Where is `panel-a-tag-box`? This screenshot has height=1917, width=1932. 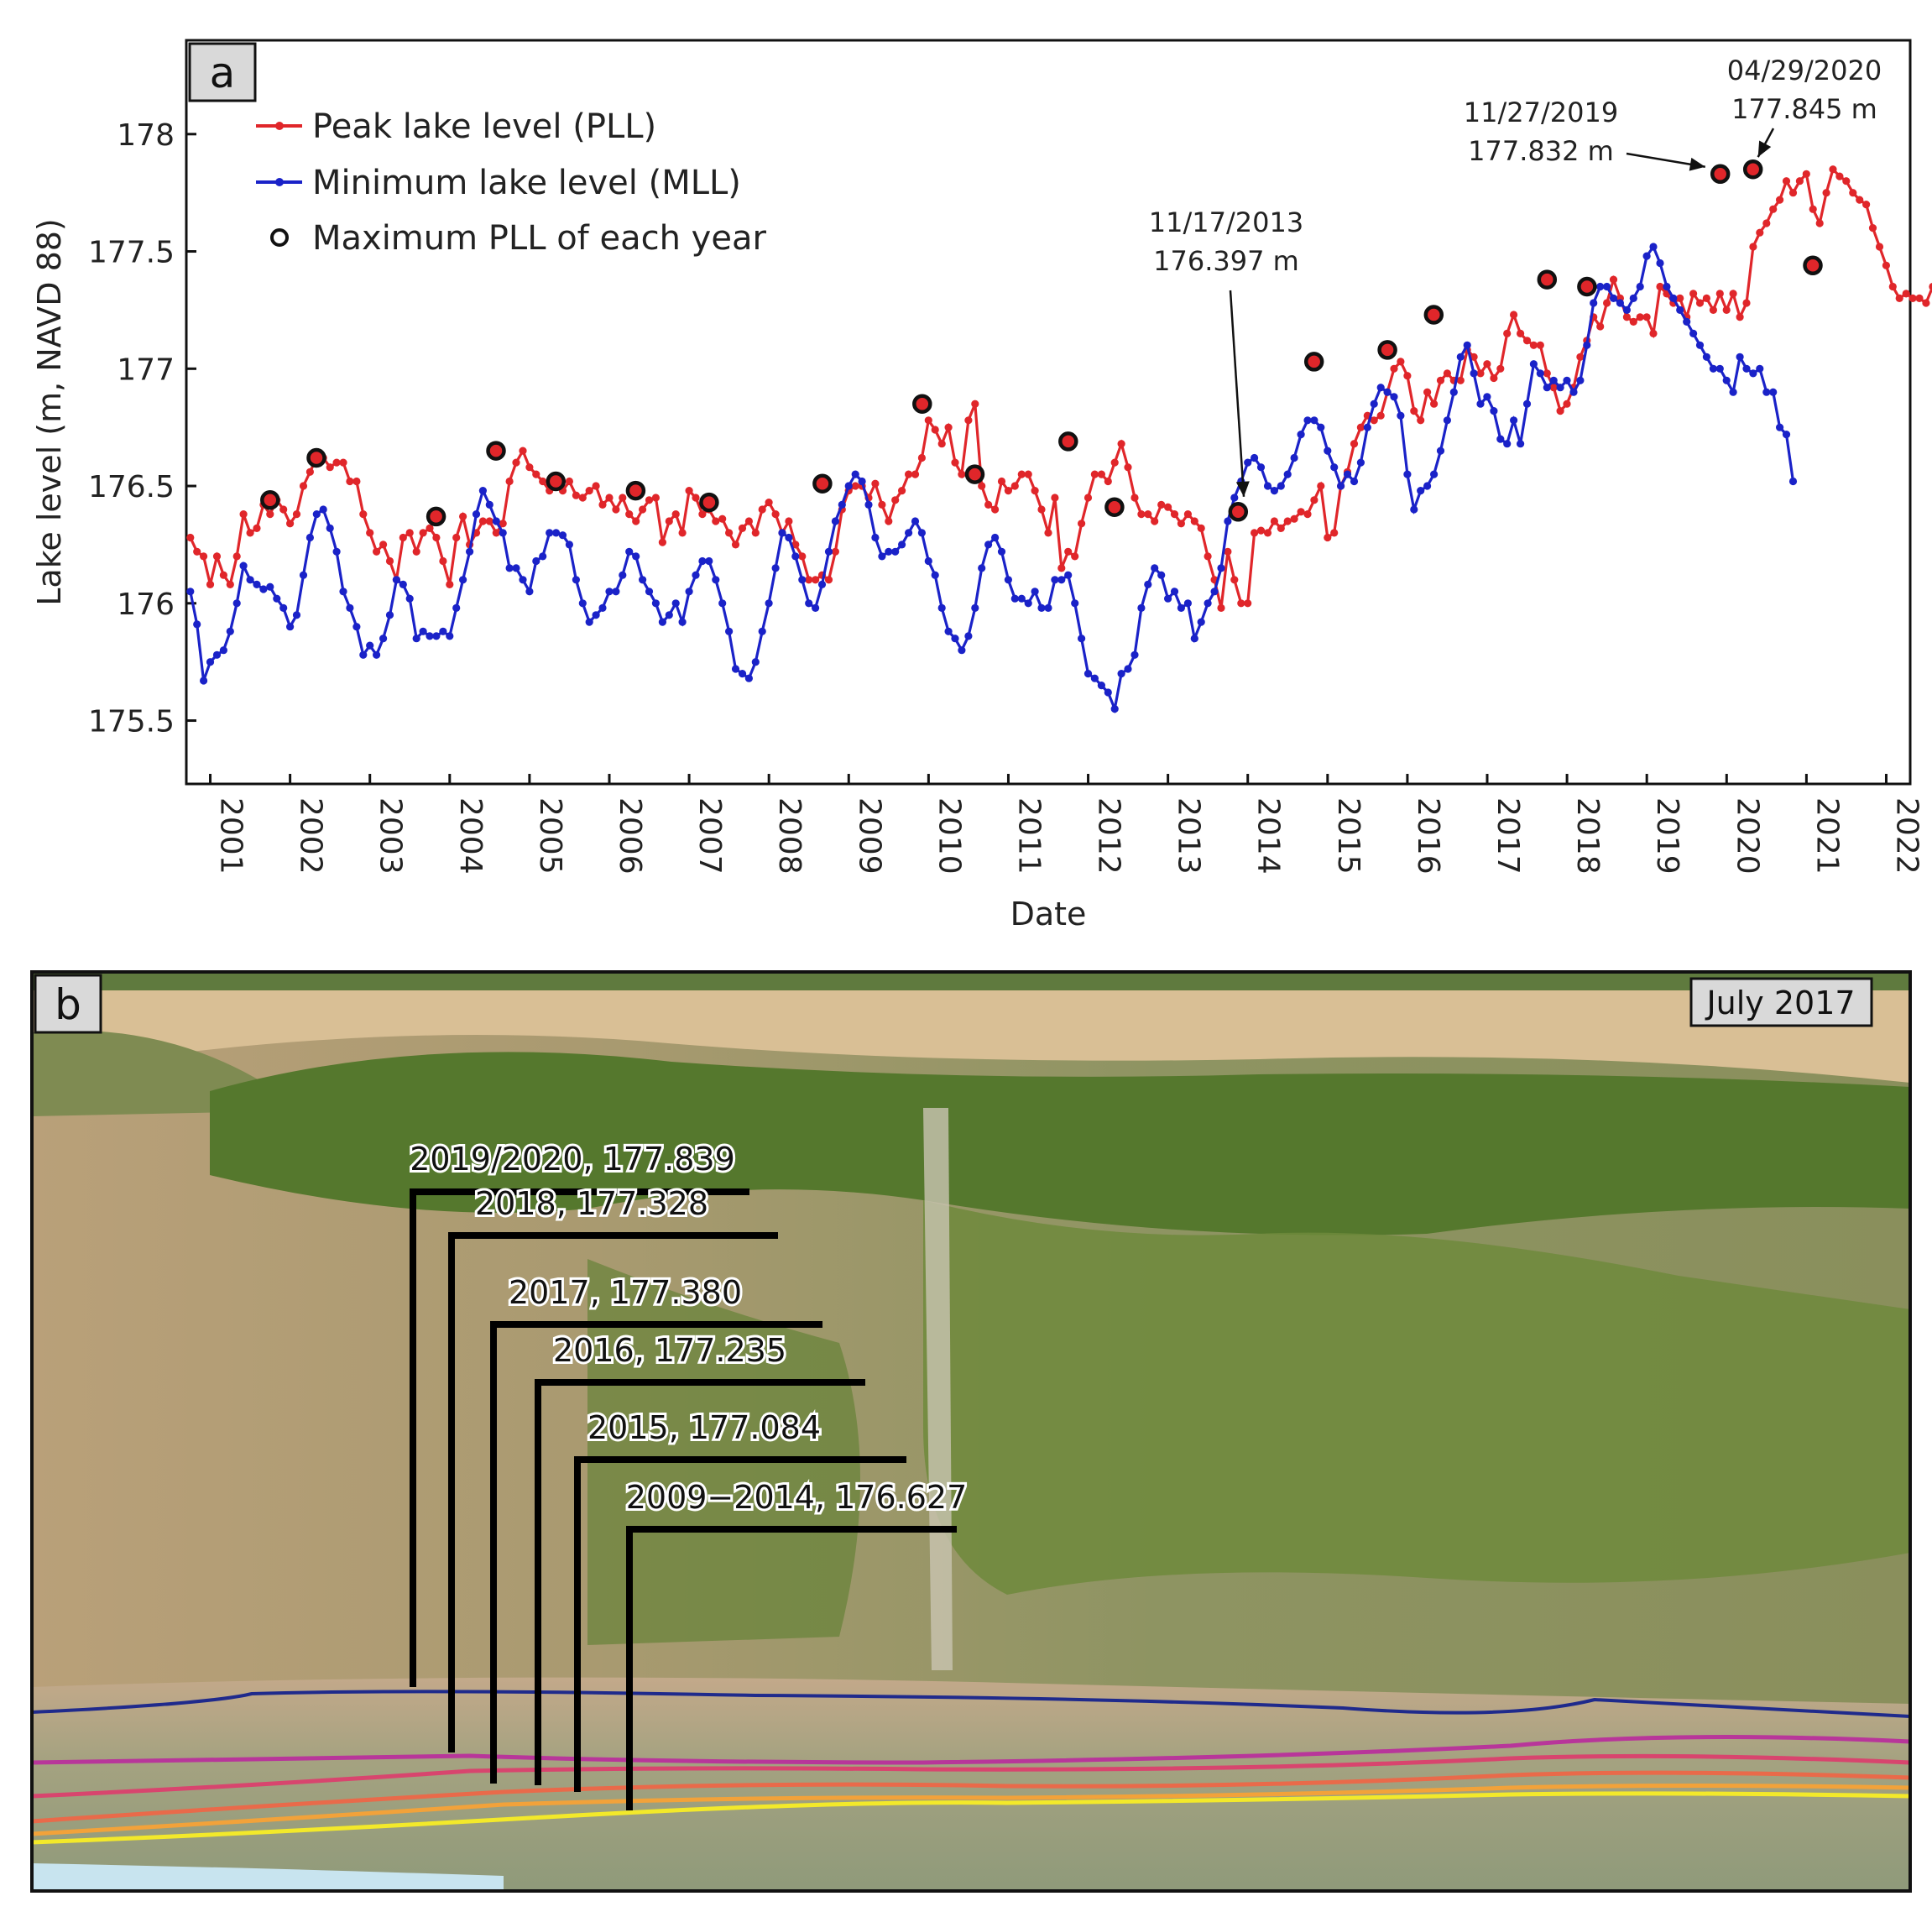 panel-a-tag-box is located at coordinates (222, 72).